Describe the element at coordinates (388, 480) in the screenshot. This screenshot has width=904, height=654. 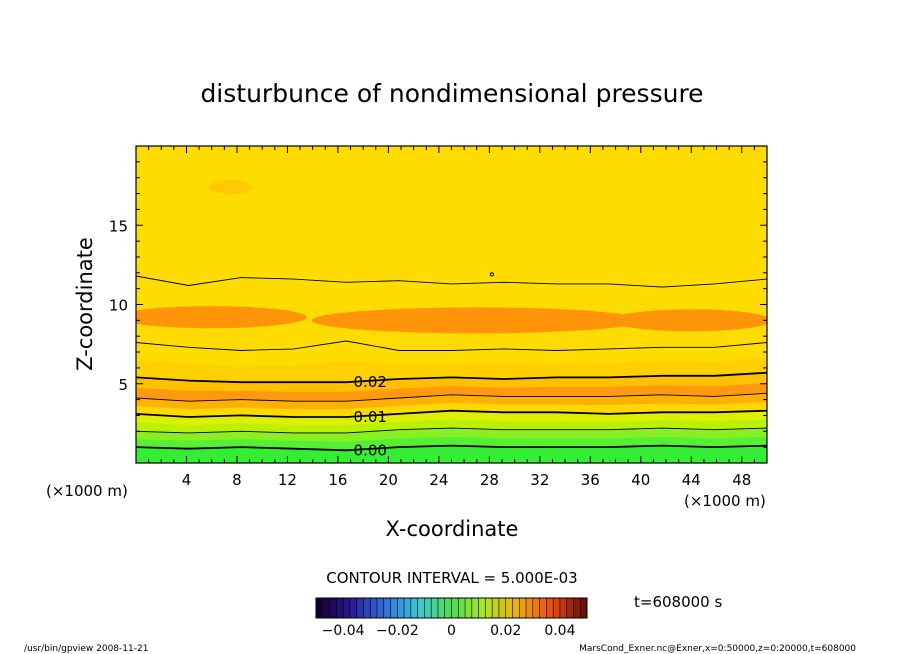
I see `x-tick-label: 20` at that location.